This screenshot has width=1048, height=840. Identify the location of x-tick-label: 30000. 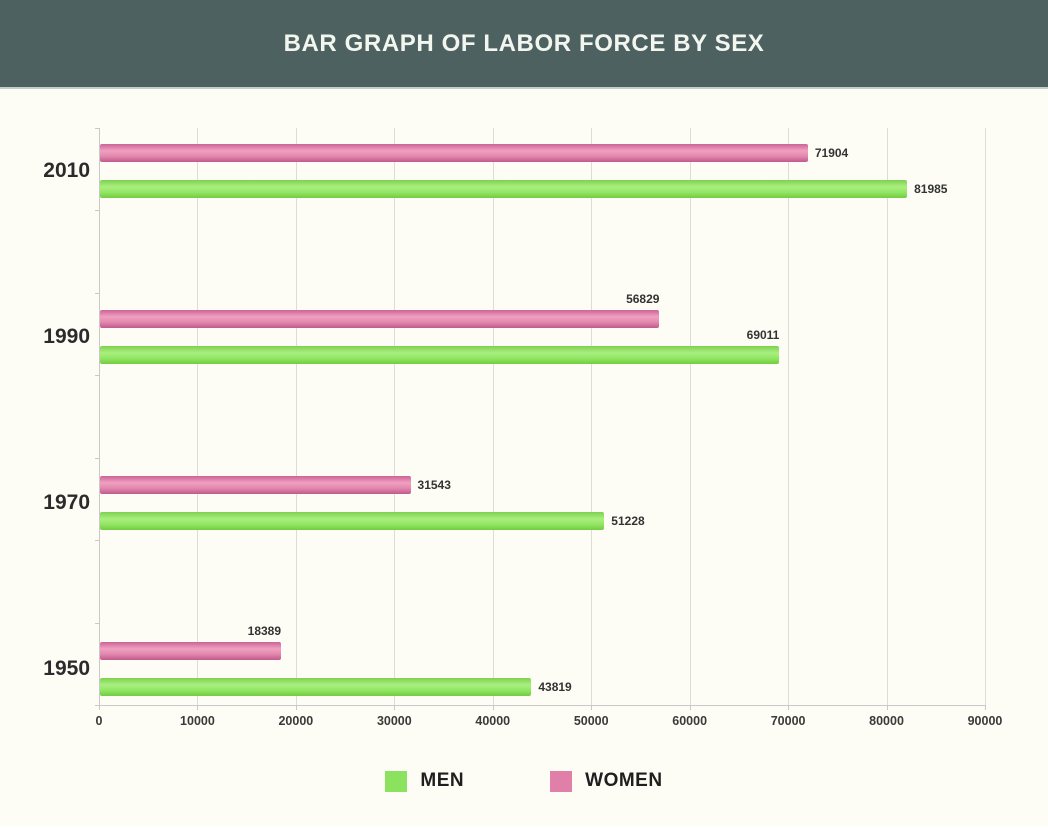
(394, 721).